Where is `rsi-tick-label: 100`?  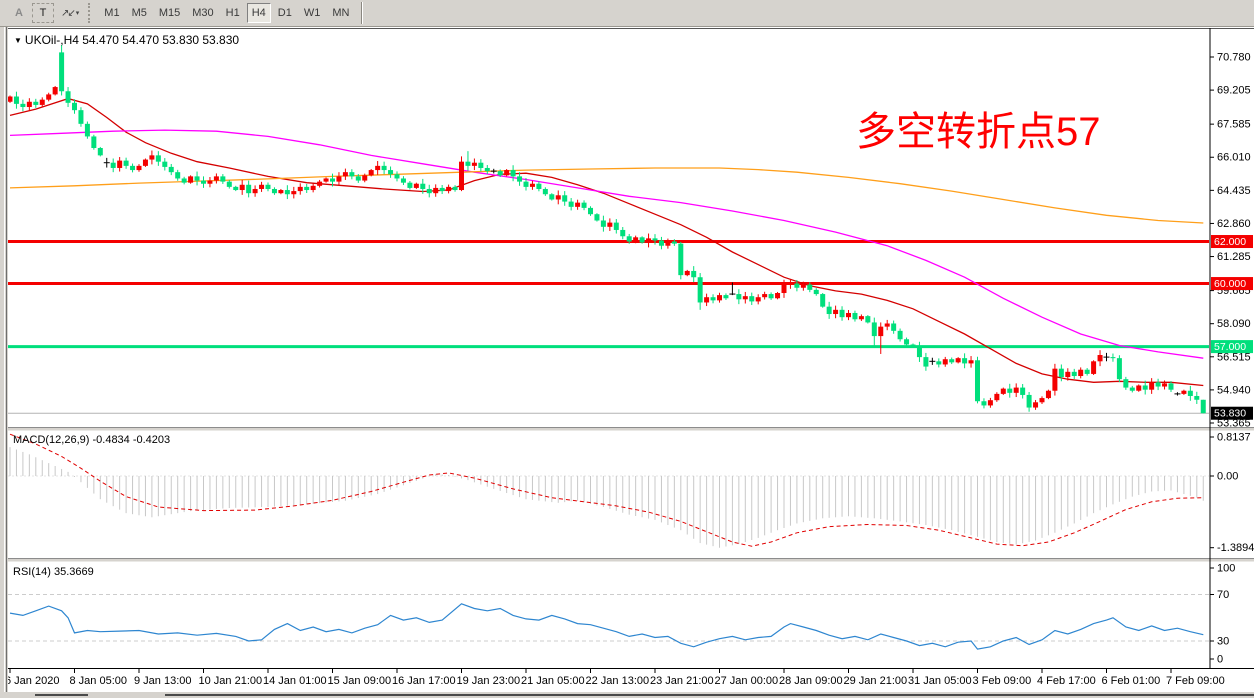
rsi-tick-label: 100 is located at coordinates (1226, 569).